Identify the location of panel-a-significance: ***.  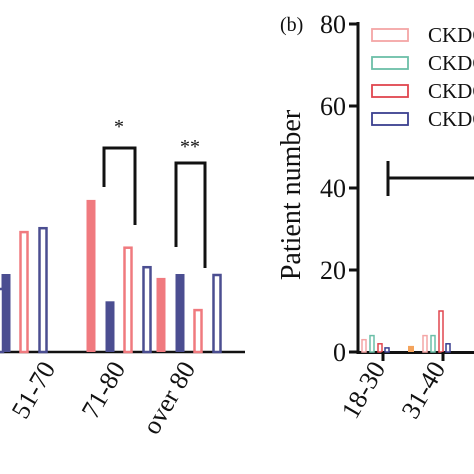
(154, 192).